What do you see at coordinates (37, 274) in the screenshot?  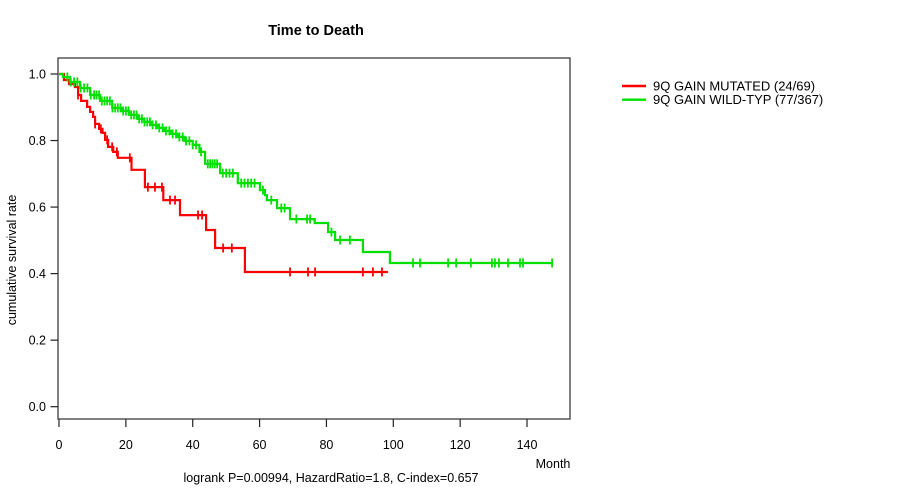 I see `y-tick-label: 0.4` at bounding box center [37, 274].